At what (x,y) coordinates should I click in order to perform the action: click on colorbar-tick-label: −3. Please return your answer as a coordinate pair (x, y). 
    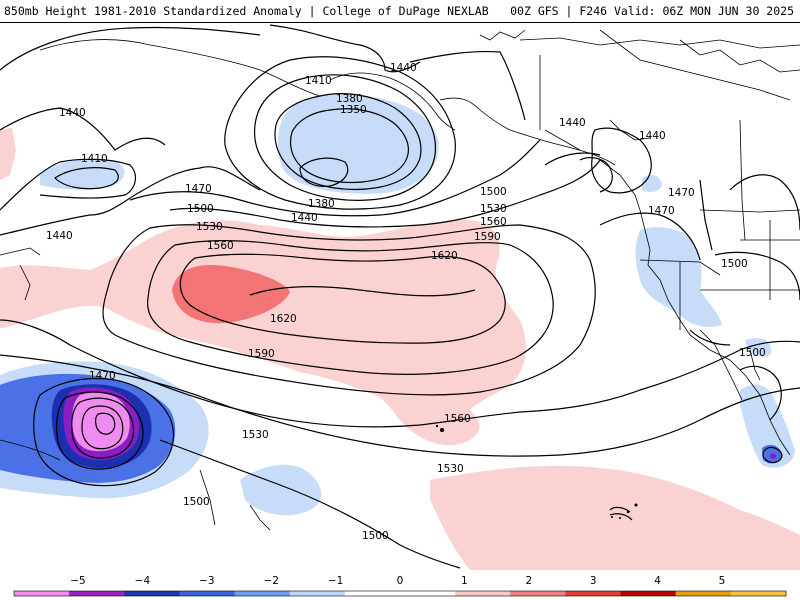
    Looking at the image, I should click on (206, 581).